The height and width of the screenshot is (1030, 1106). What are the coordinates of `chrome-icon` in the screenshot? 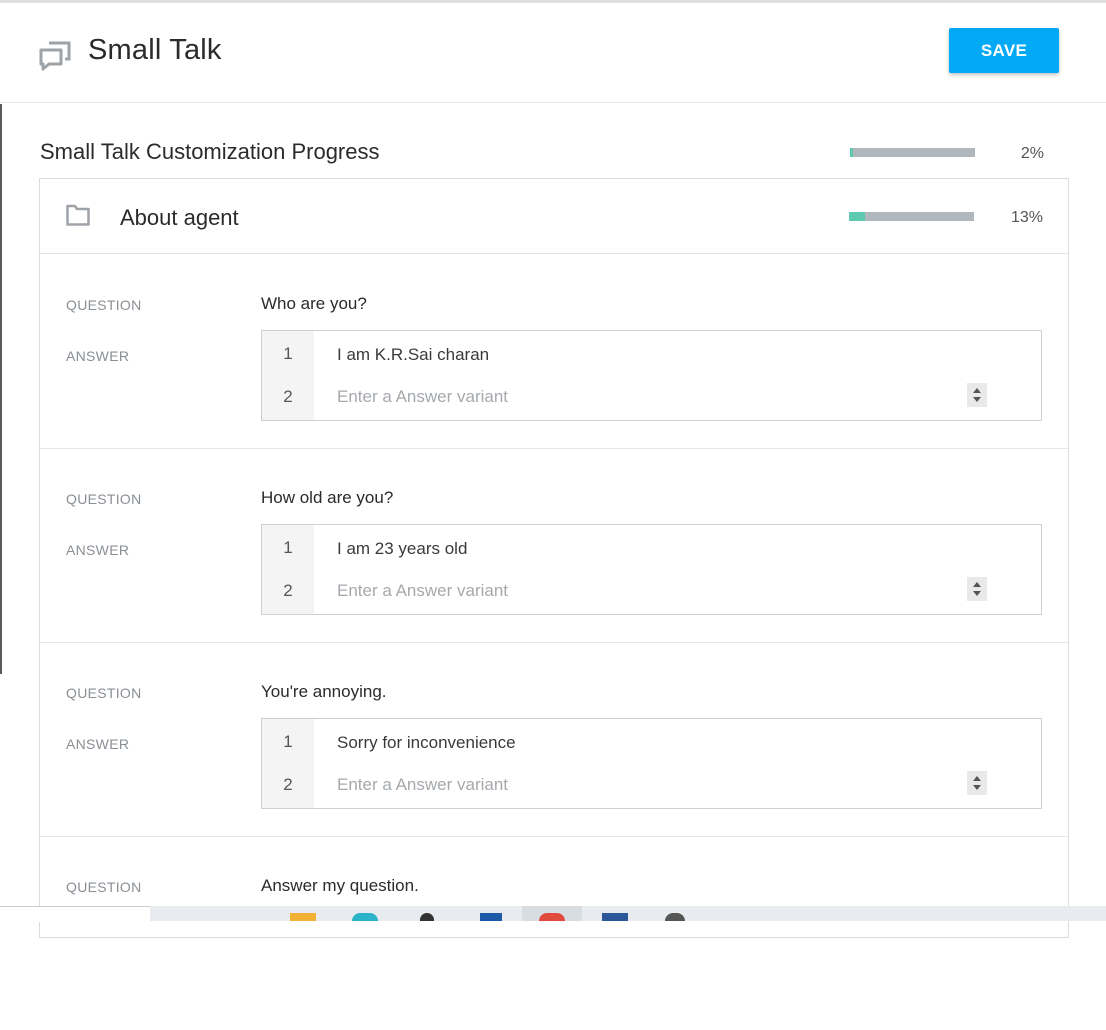 It's located at (552, 917).